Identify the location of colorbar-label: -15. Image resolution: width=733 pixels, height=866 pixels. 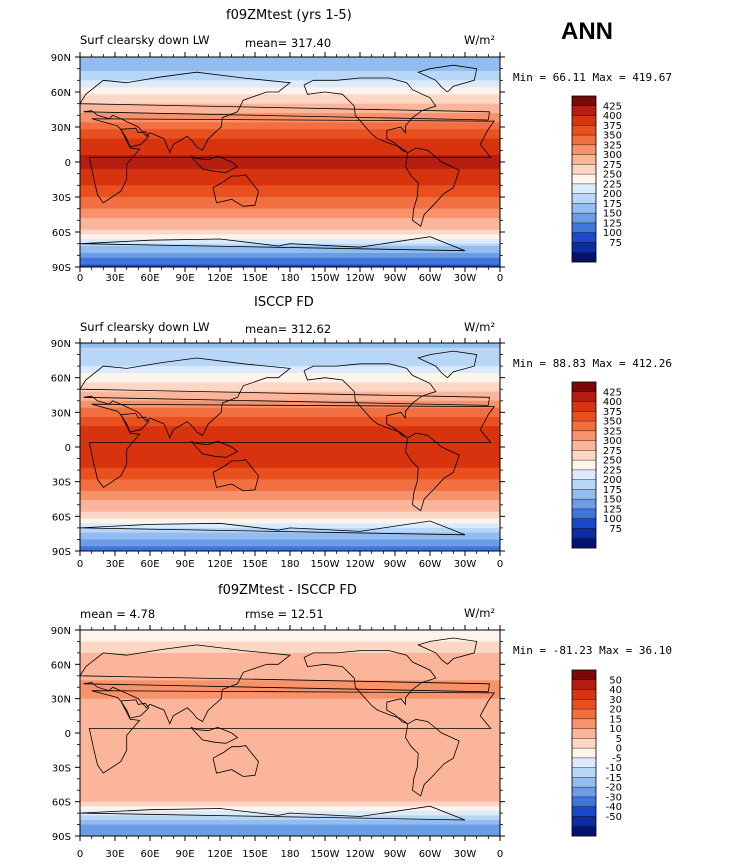
(614, 778).